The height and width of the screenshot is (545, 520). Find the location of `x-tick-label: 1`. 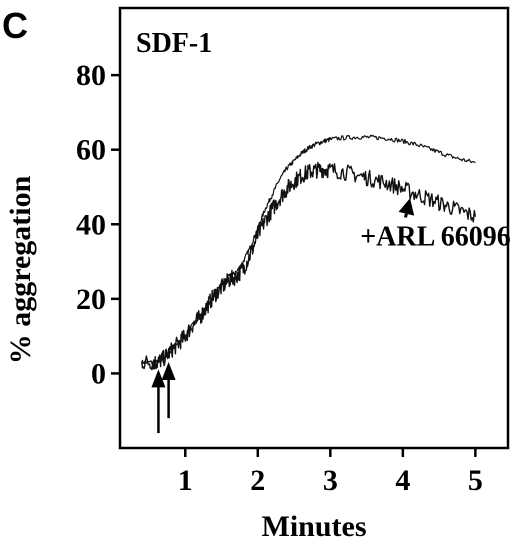

x-tick-label: 1 is located at coordinates (185, 480).